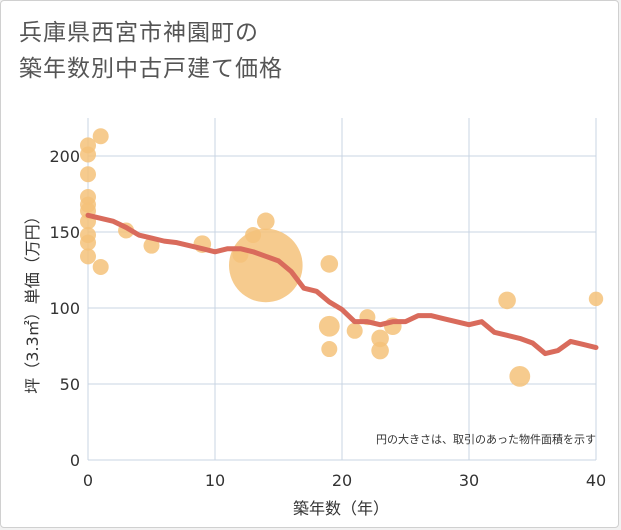  What do you see at coordinates (486, 439) in the screenshot?
I see `bubble-size-note: 円の大きさは、取引のあった物件面積を示す` at bounding box center [486, 439].